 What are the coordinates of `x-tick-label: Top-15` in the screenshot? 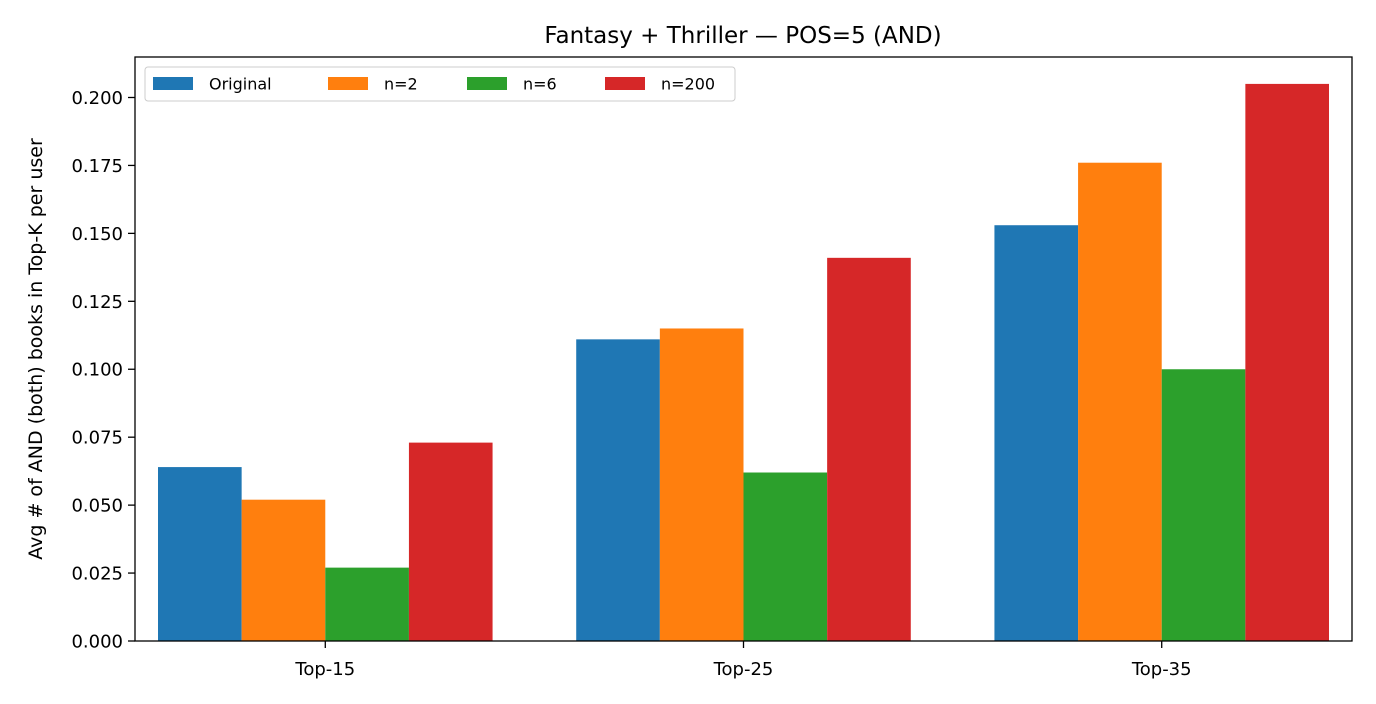 It's located at (324, 669).